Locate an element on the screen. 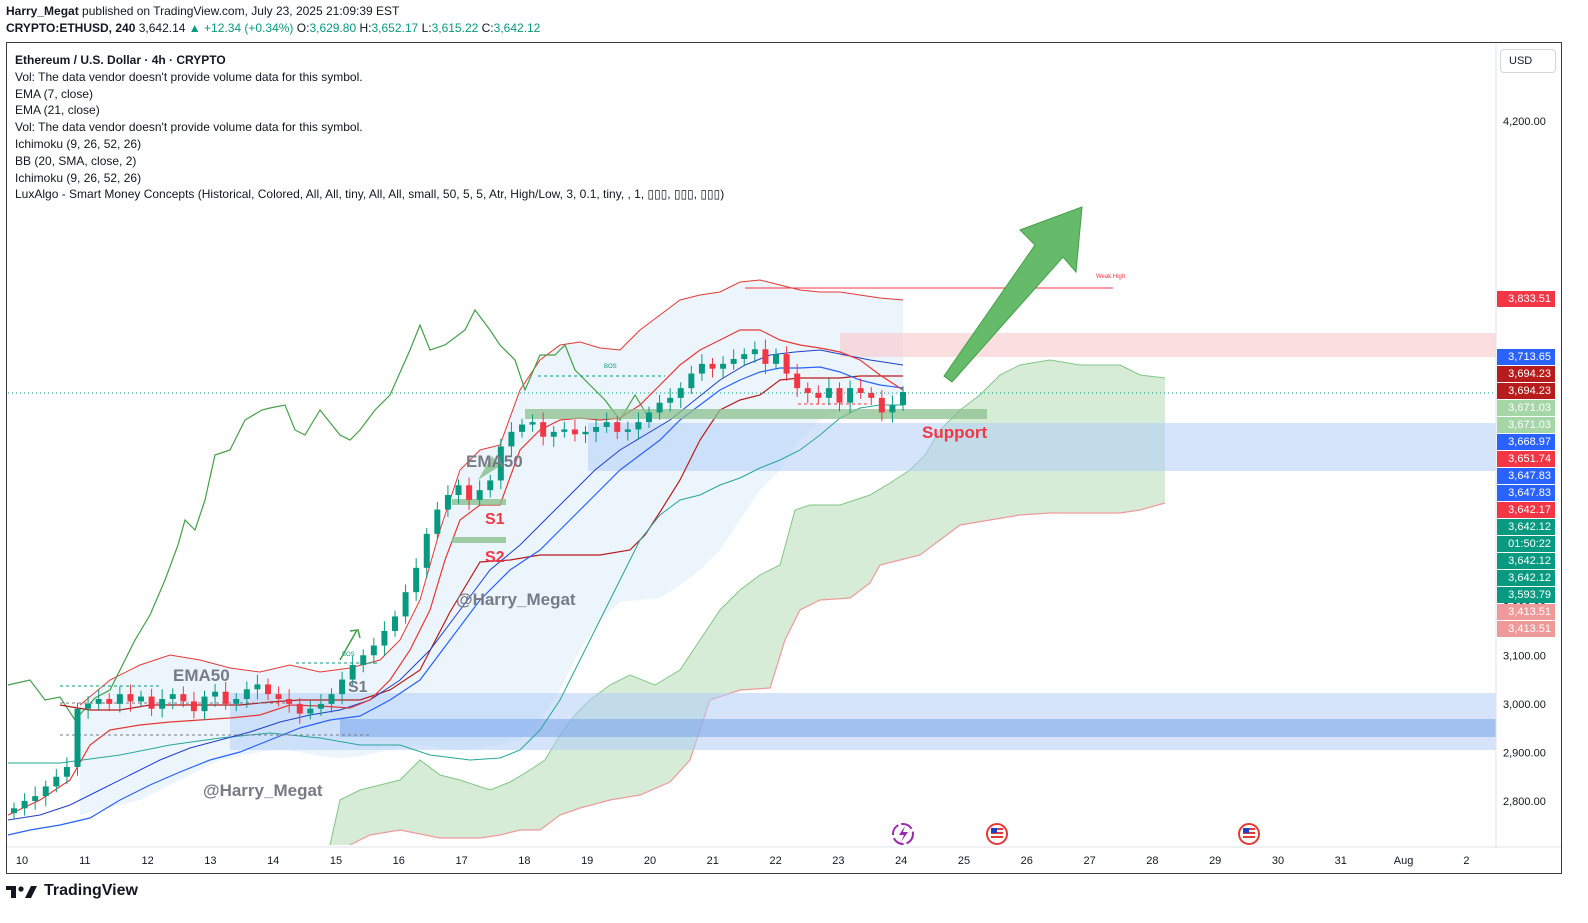 The width and height of the screenshot is (1588, 923). small-up-arrow-lower is located at coordinates (350, 645).